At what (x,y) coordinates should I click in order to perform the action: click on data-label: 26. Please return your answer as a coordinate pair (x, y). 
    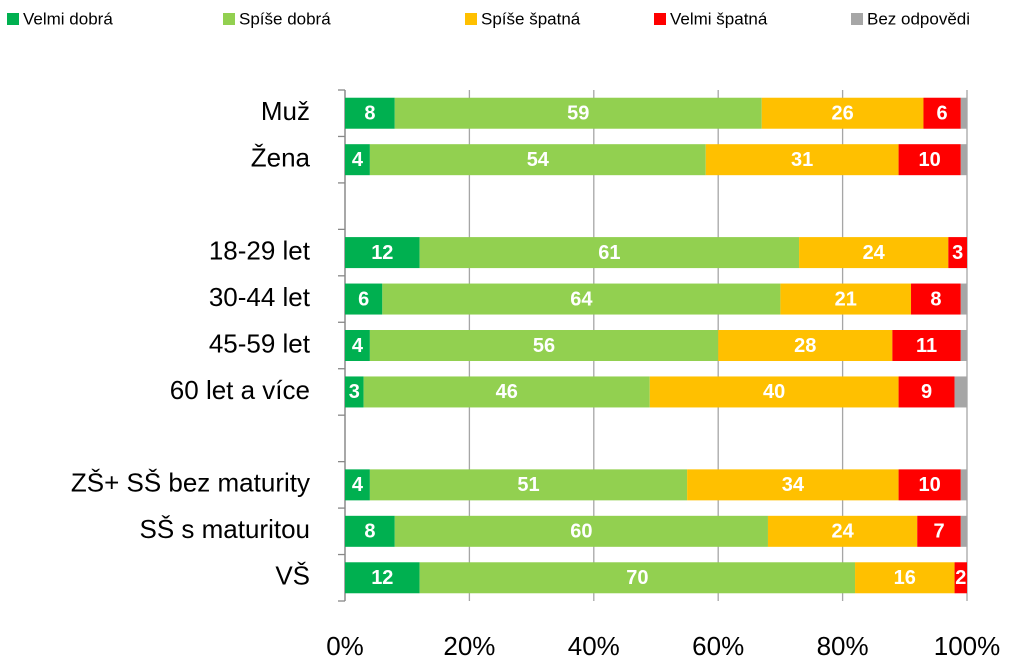
    Looking at the image, I should click on (842, 114).